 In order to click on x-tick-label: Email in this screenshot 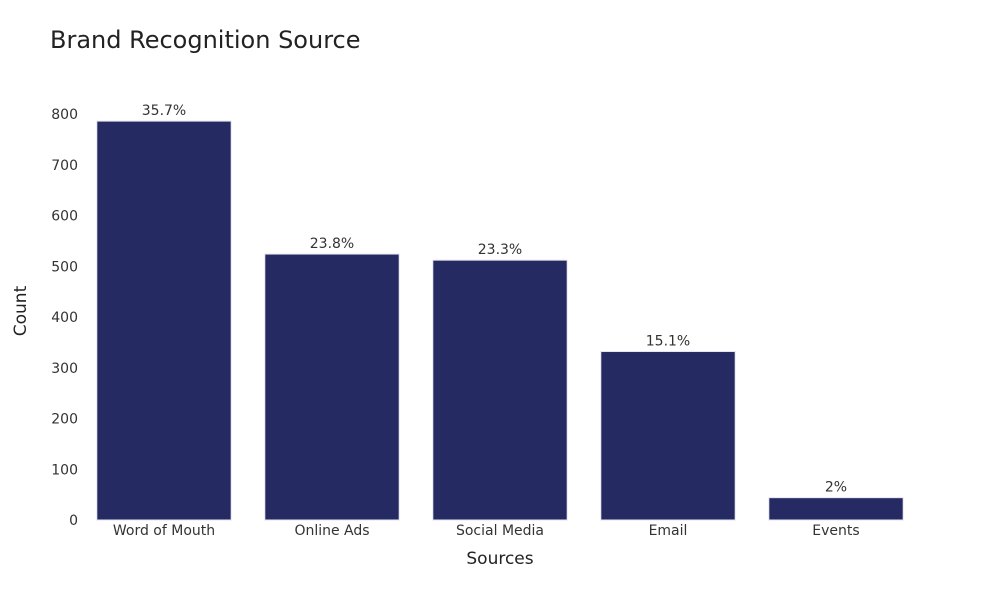, I will do `click(668, 531)`.